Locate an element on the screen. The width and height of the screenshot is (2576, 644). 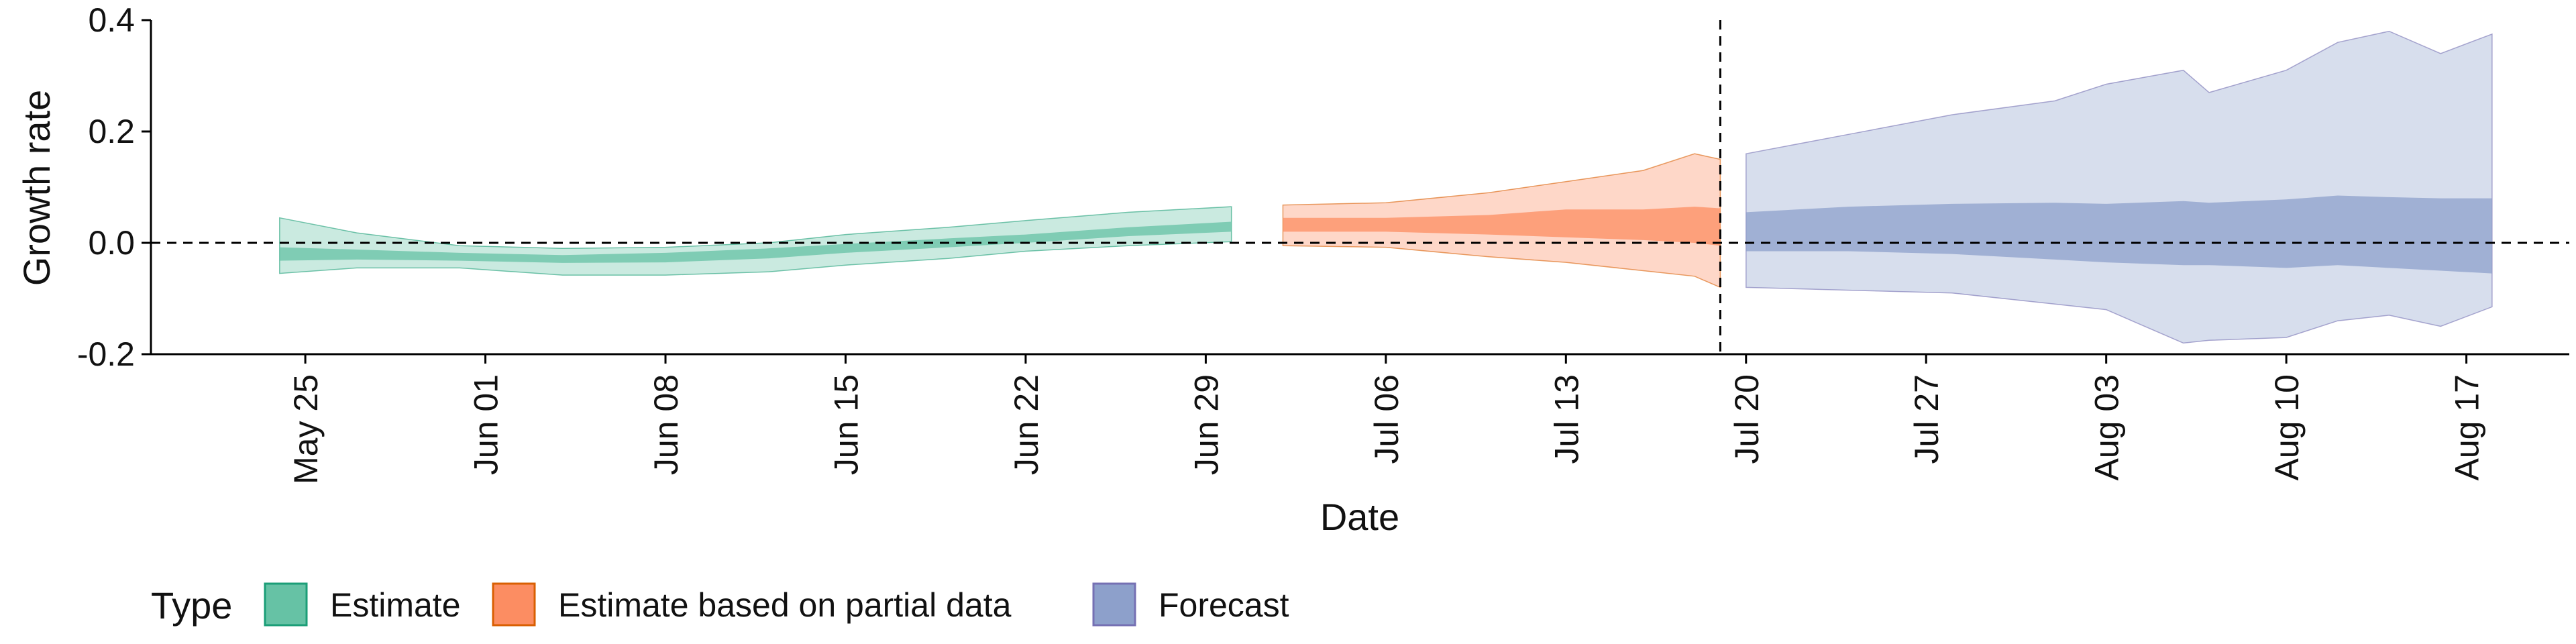
x-tick-label: Jul 27 is located at coordinates (1926, 419).